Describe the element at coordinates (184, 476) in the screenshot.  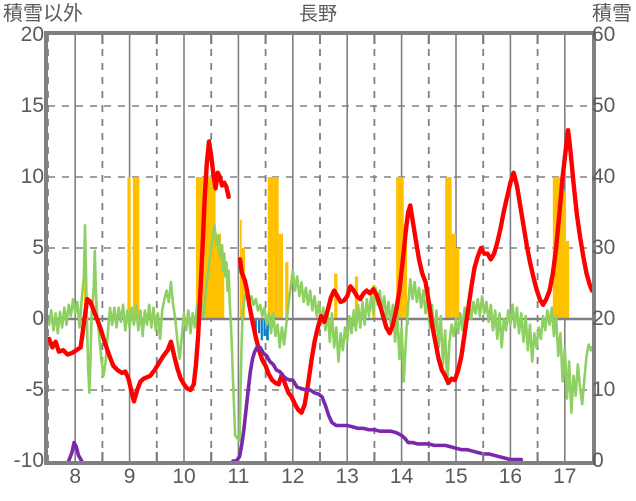
I see `x-tick-10: 10` at that location.